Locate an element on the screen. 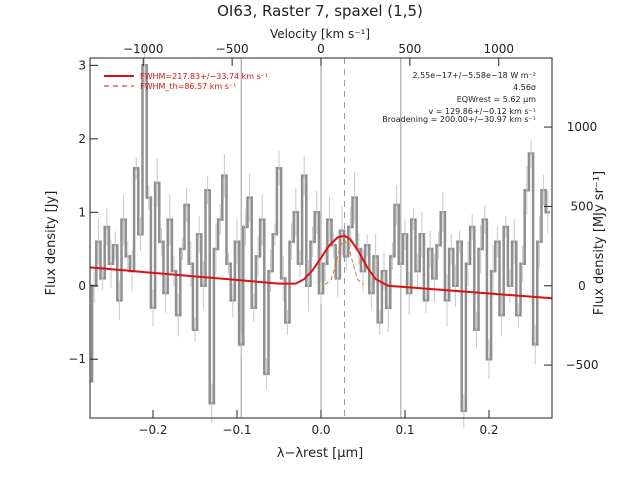 Image resolution: width=640 pixels, height=484 pixels. annotation-sigma: 4.56σ is located at coordinates (524, 87).